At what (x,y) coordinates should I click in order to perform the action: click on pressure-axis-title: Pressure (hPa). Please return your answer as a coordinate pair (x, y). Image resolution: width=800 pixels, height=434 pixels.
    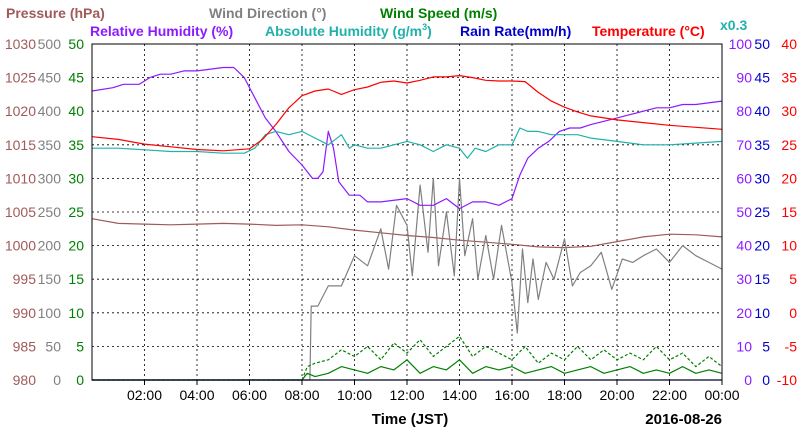
    Looking at the image, I should click on (55, 13).